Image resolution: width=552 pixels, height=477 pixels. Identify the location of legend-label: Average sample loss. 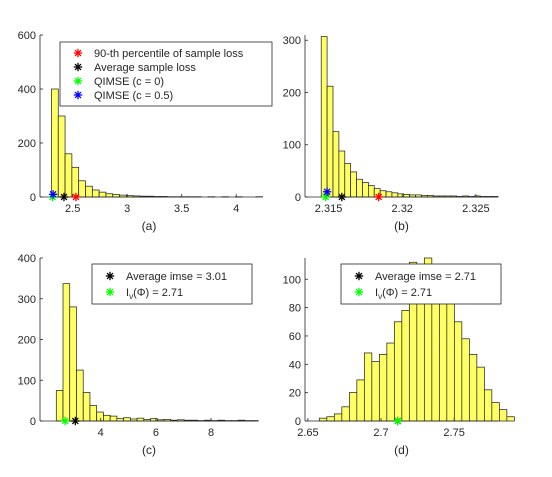
(145, 68).